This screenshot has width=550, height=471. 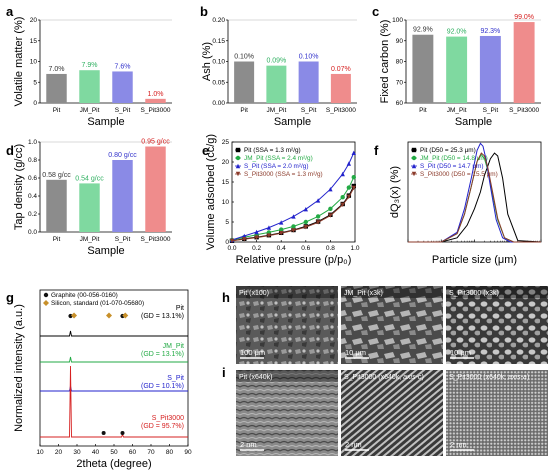 What do you see at coordinates (10, 11) in the screenshot?
I see `panel-letter-a: a` at bounding box center [10, 11].